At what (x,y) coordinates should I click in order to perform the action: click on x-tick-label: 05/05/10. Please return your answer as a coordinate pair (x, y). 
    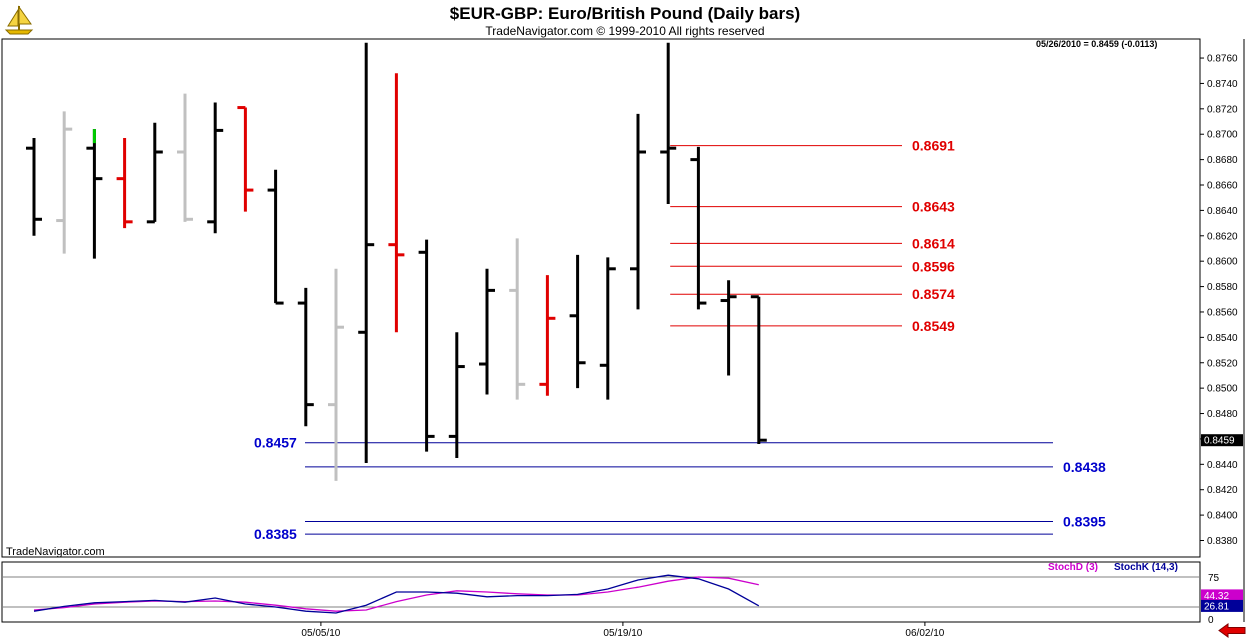
    Looking at the image, I should click on (320, 633).